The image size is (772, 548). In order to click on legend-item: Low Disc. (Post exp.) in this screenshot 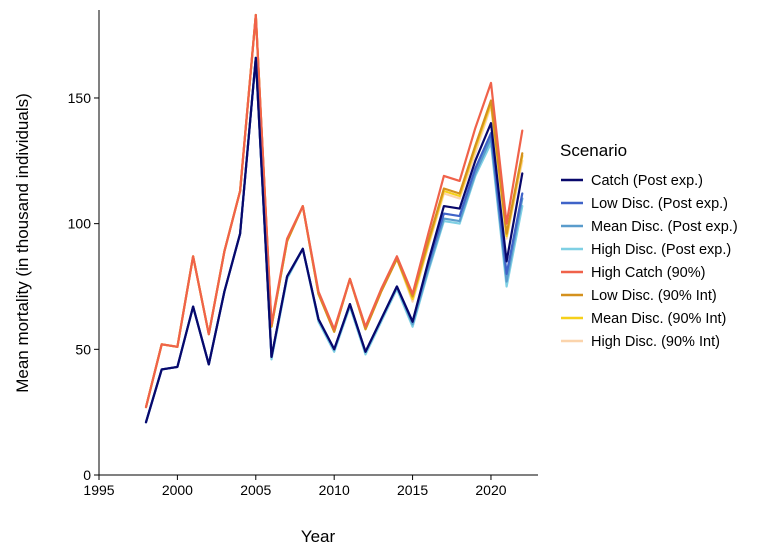, I will do `click(644, 204)`.